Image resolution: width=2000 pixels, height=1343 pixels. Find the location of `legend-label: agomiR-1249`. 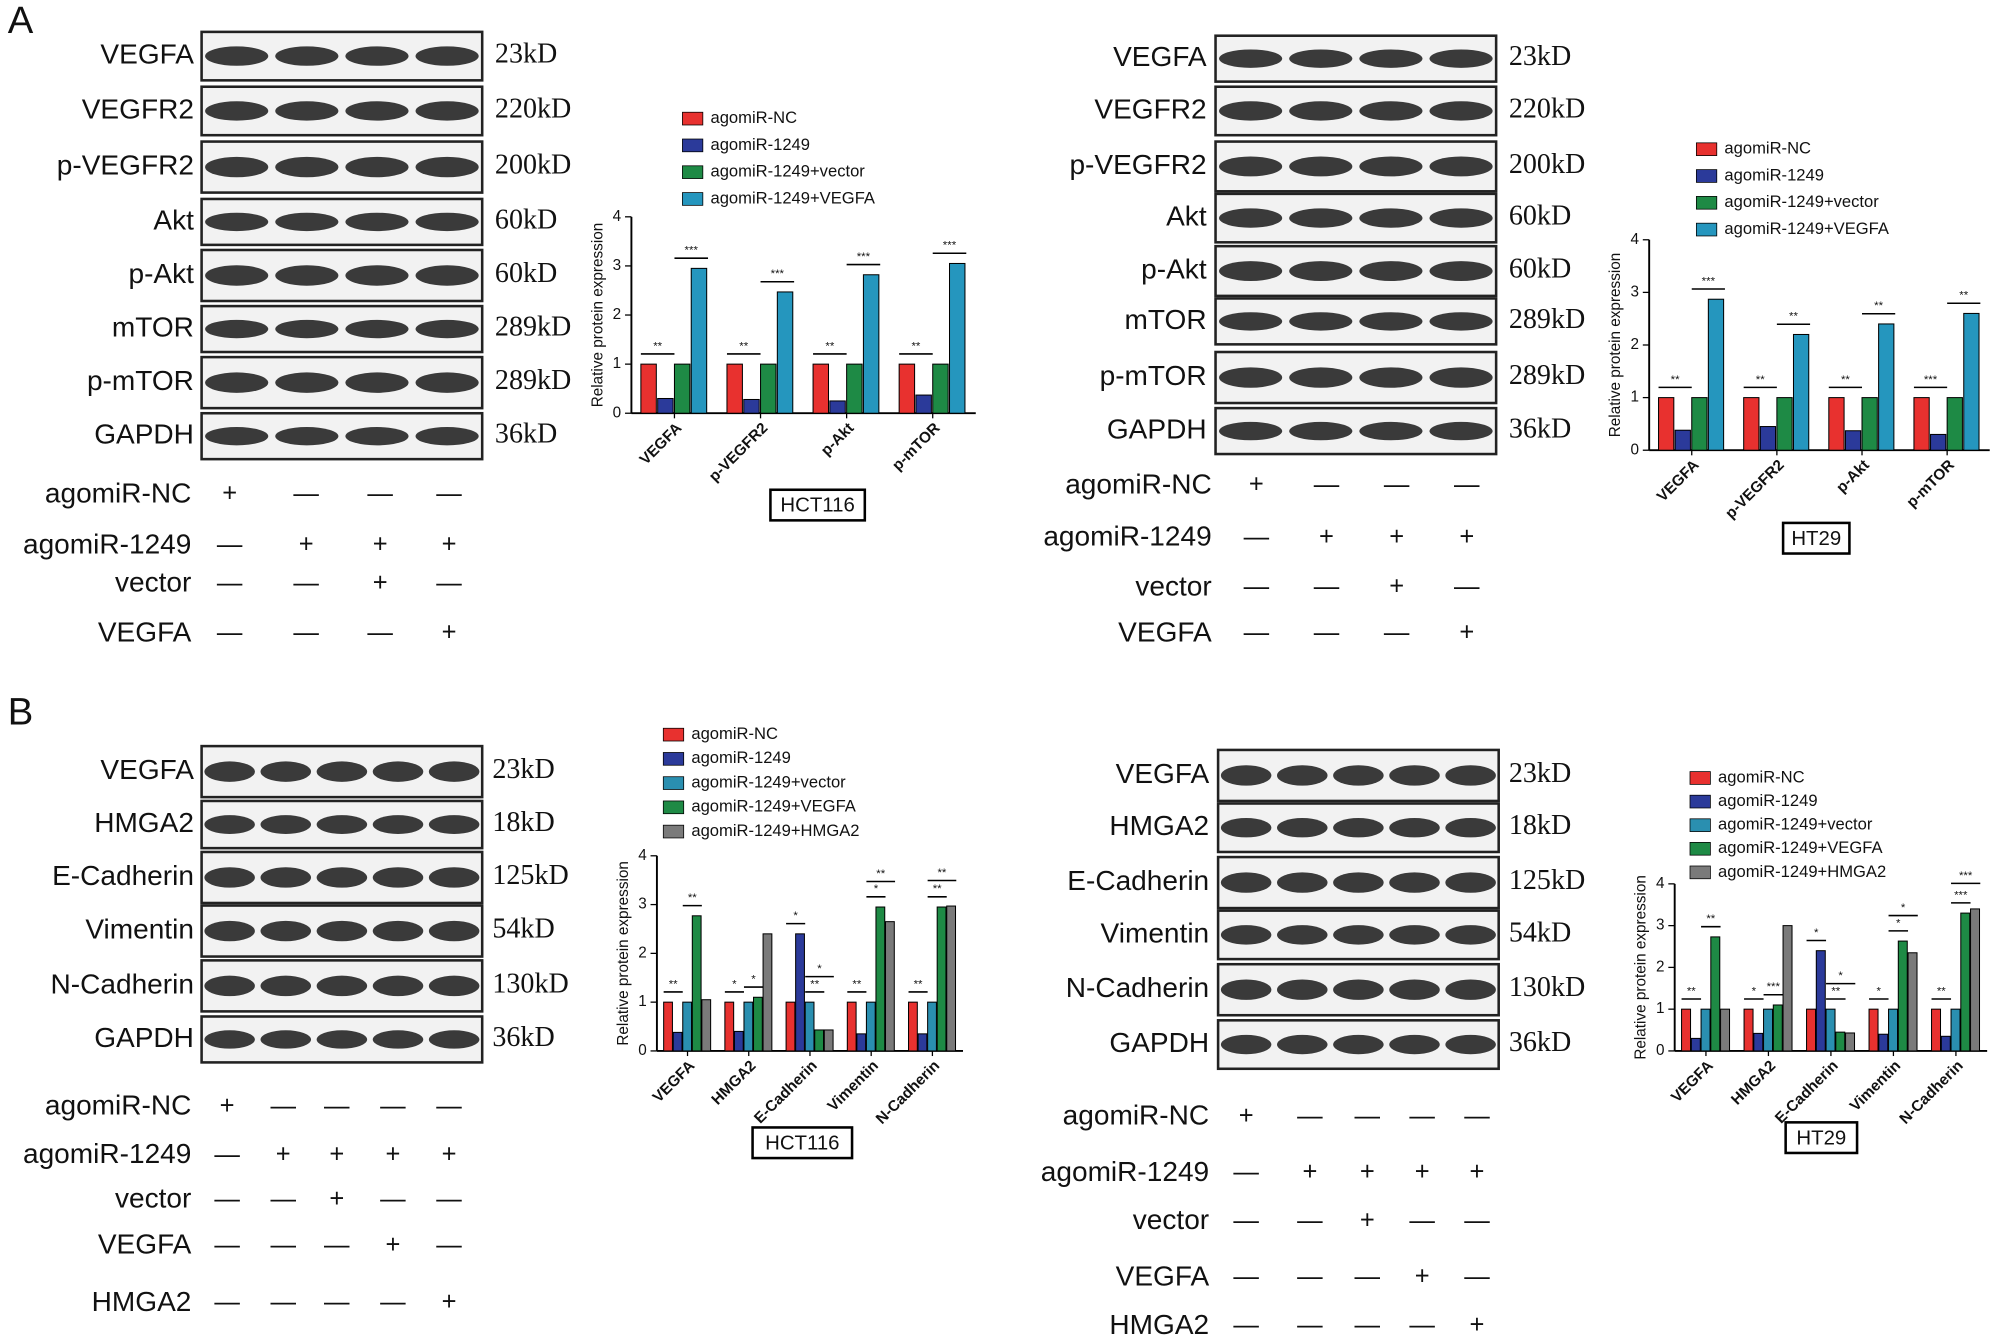

legend-label: agomiR-1249 is located at coordinates (760, 144).